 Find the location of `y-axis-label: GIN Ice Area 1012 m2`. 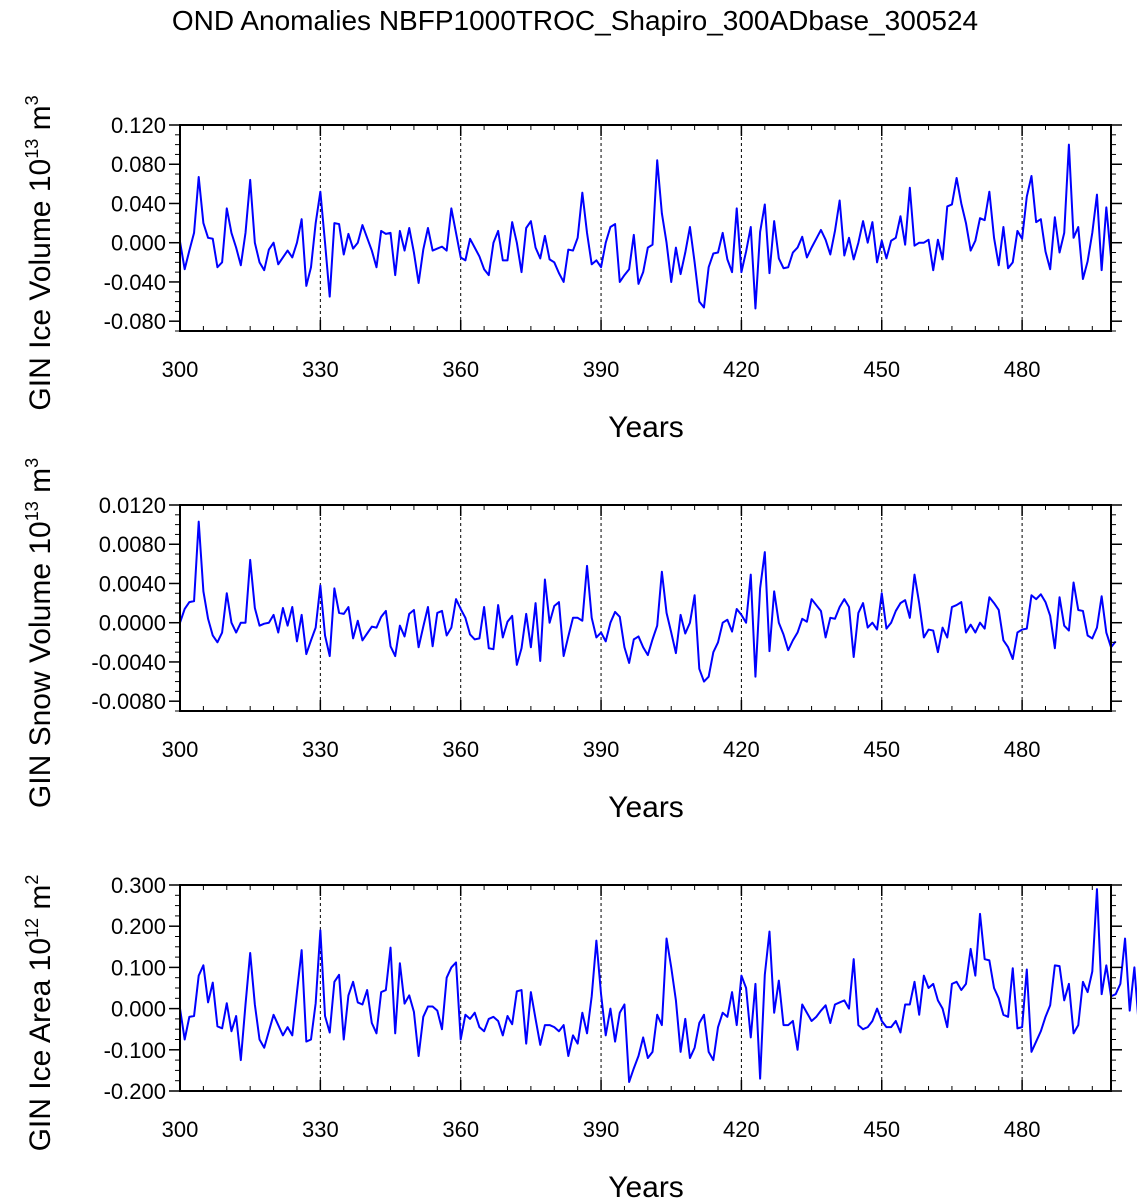

y-axis-label: GIN Ice Area 1012 m2 is located at coordinates (39, 1013).